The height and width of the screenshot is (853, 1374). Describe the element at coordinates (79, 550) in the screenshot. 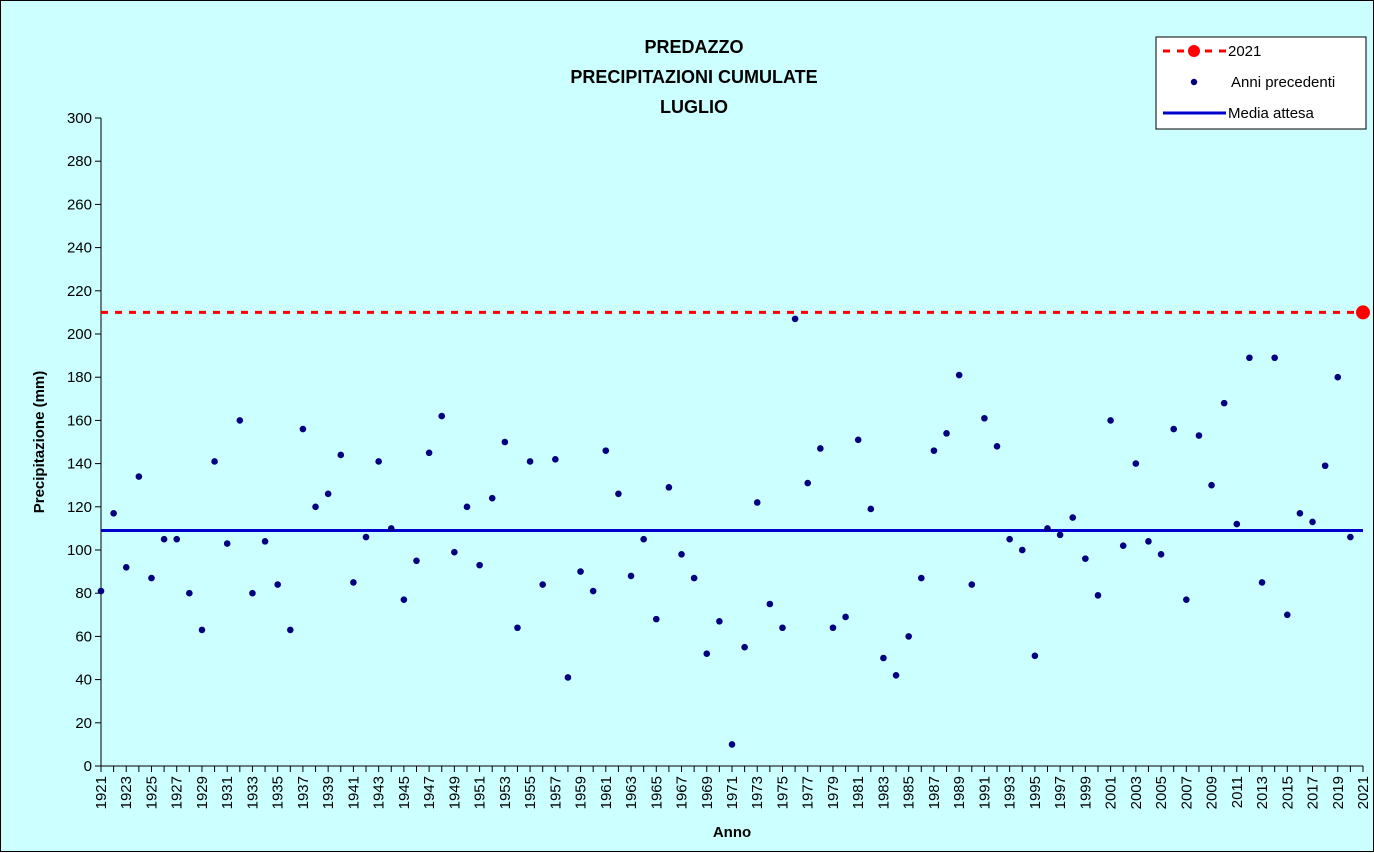

I see `y-tick-label-100: 100` at that location.